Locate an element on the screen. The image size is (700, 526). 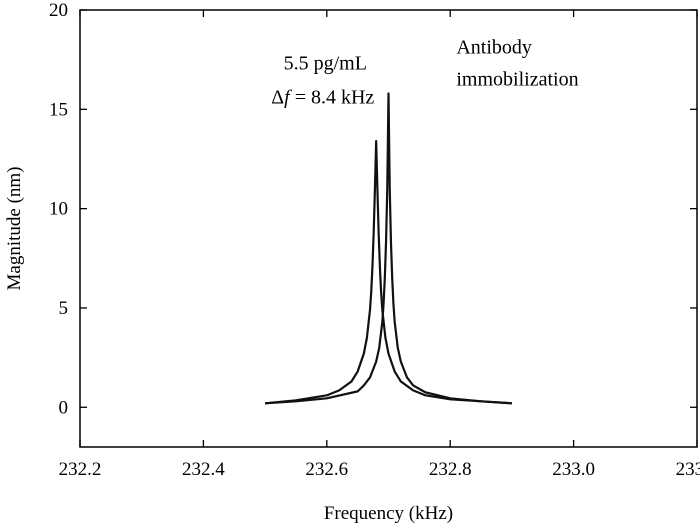
x-tick-label: 232.2 is located at coordinates (80, 469).